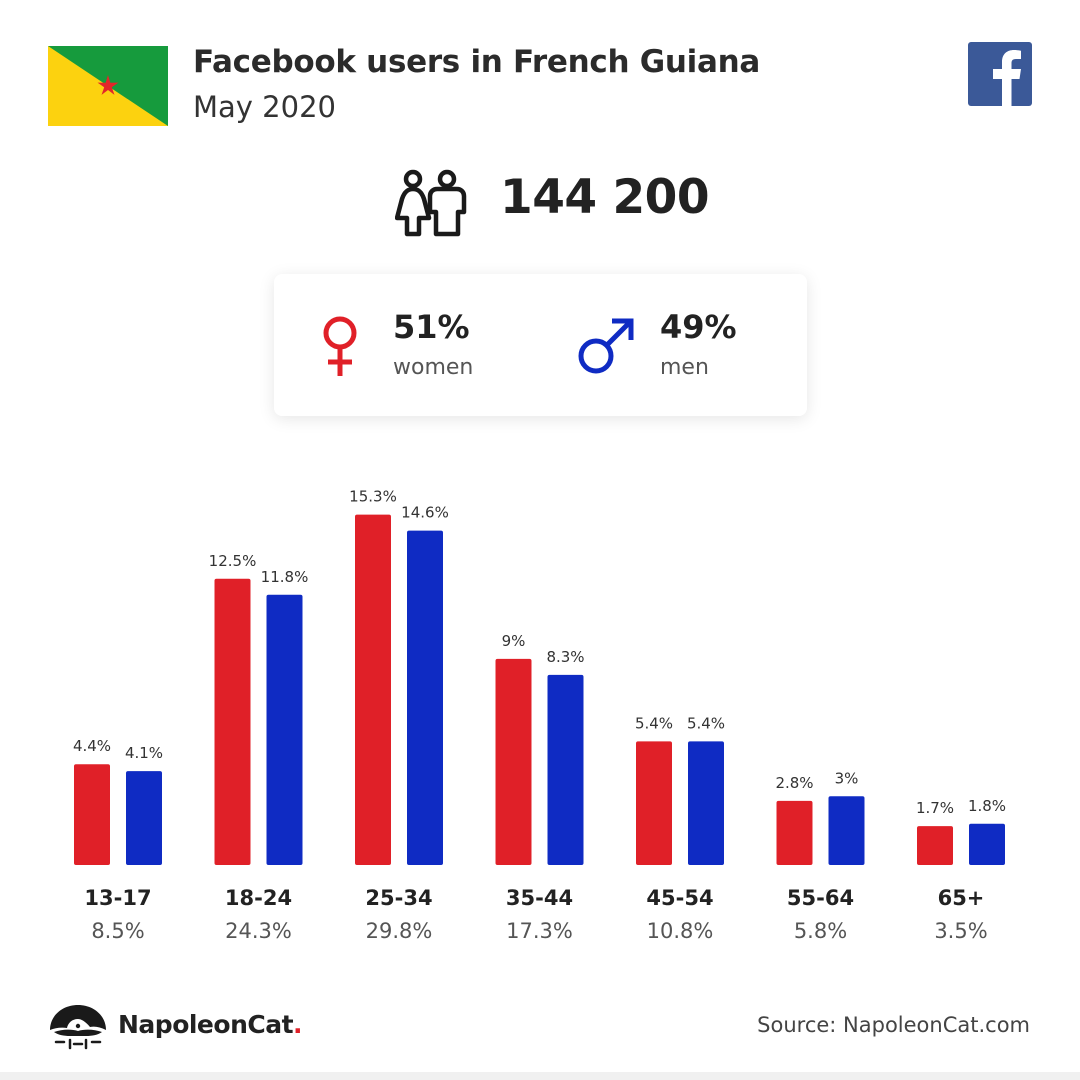  What do you see at coordinates (108, 86) in the screenshot?
I see `french-guiana-flag-icon` at bounding box center [108, 86].